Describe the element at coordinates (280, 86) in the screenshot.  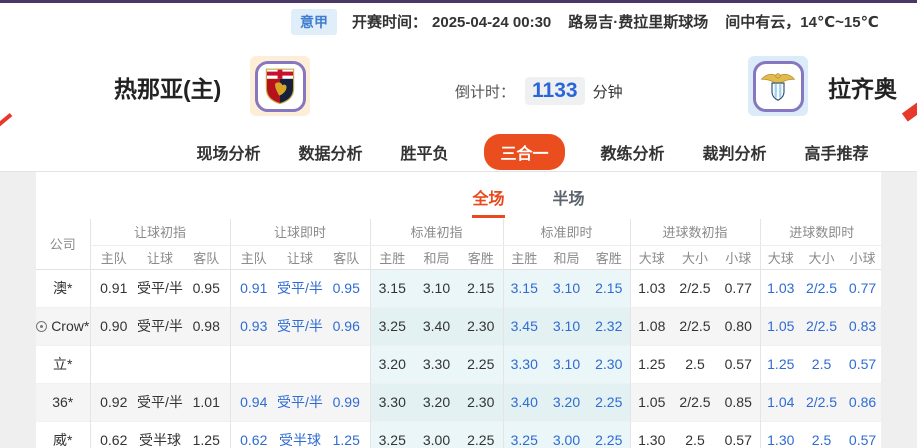
I see `genoa-crest-icon` at that location.